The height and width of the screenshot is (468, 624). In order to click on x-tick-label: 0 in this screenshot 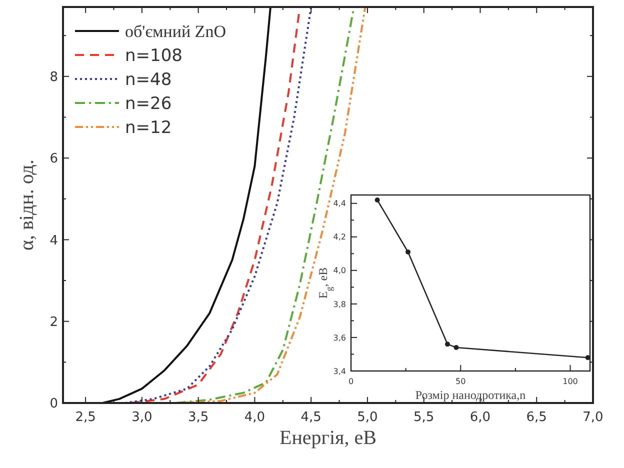, I will do `click(351, 381)`.